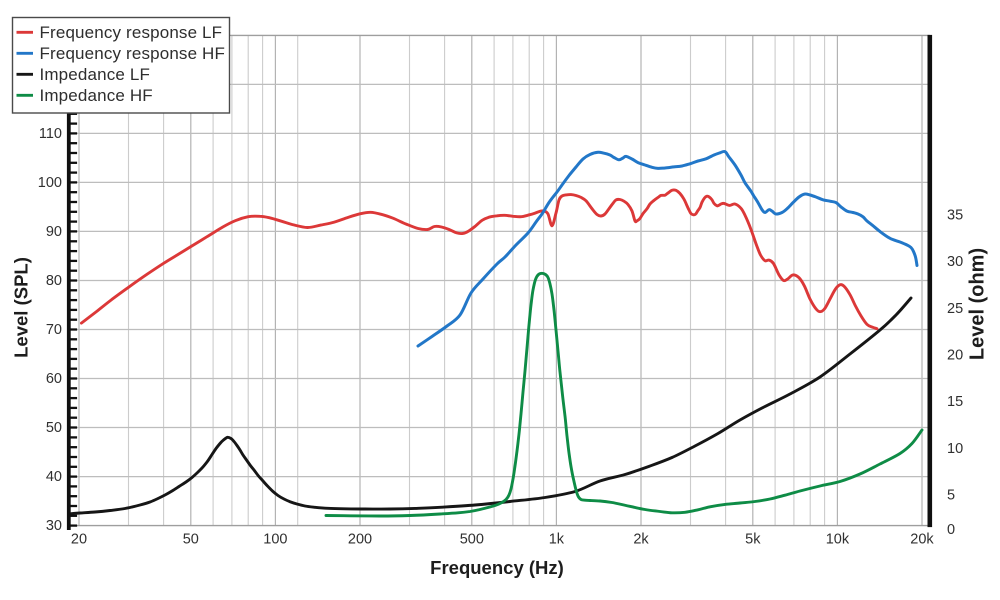  I want to click on svg-text: Frequency response HF, so click(133, 53).